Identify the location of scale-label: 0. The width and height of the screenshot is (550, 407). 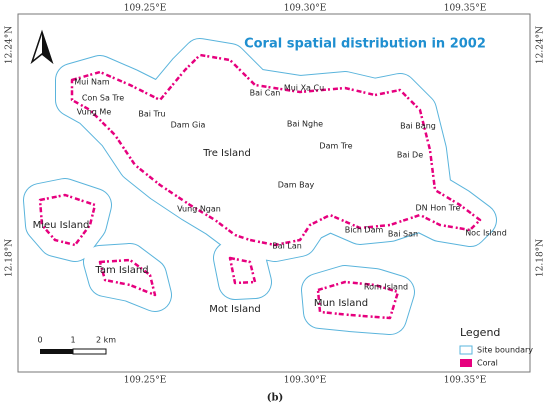
(39, 340).